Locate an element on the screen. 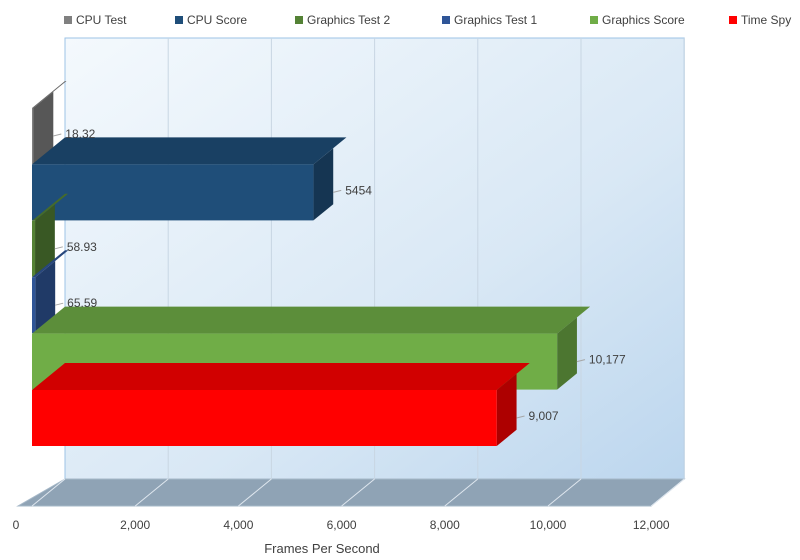  x-tick-label: 10,000 is located at coordinates (548, 525).